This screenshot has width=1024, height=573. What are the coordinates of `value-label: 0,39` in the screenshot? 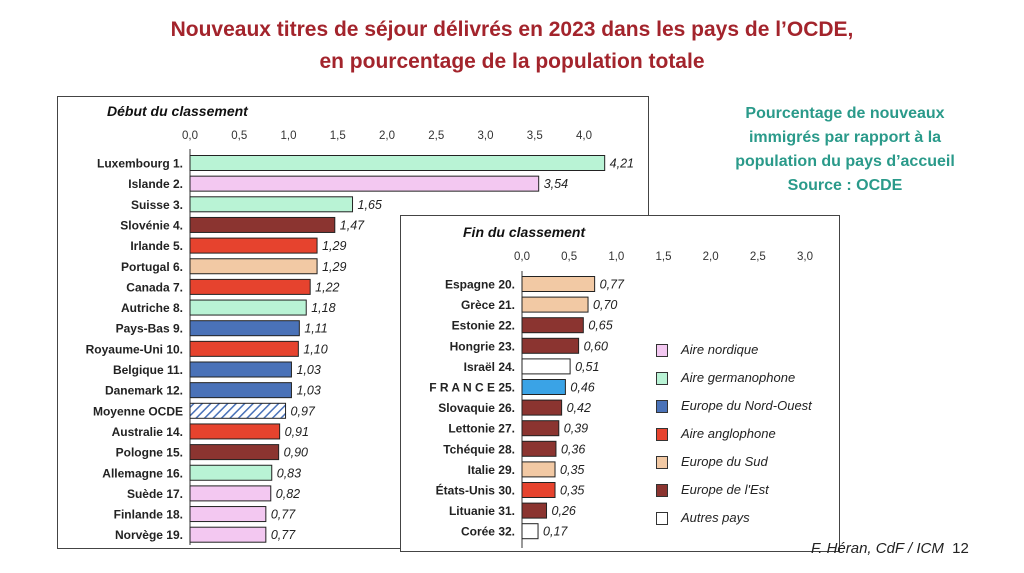 It's located at (576, 429).